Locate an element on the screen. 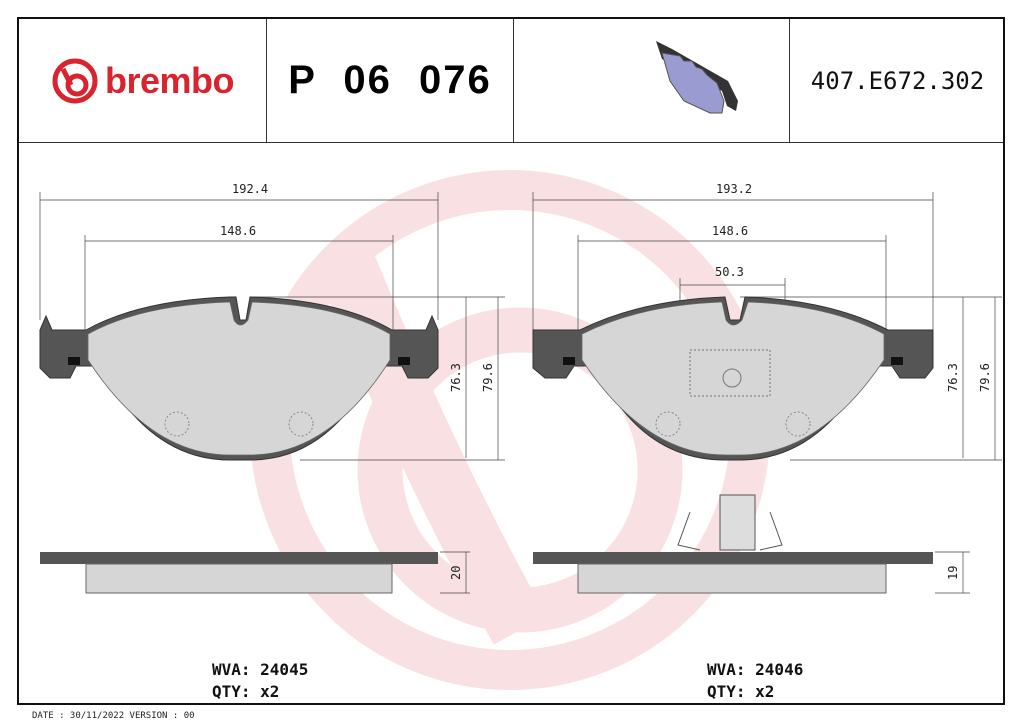  reference-cell: 407.E672.302 is located at coordinates (897, 80).